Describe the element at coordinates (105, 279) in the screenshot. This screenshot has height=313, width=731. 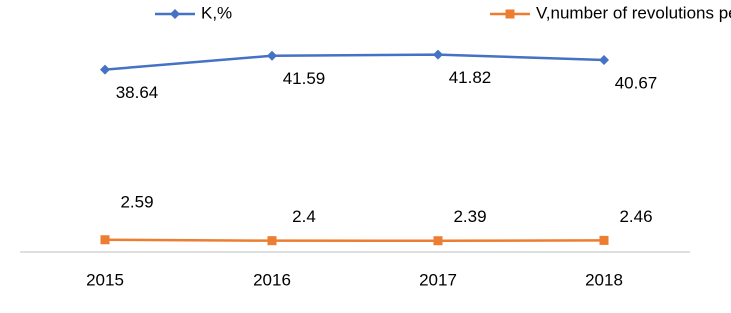
I see `x-tick-label: 2015` at that location.